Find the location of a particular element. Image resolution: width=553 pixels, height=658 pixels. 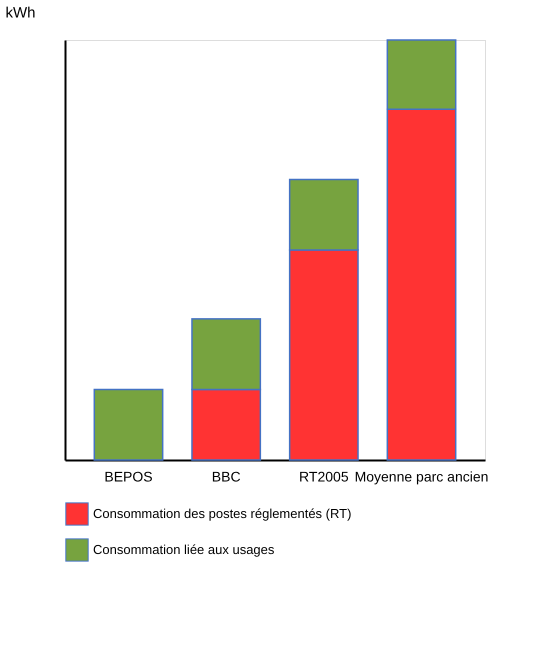

y-axis-title: kWh is located at coordinates (21, 13).